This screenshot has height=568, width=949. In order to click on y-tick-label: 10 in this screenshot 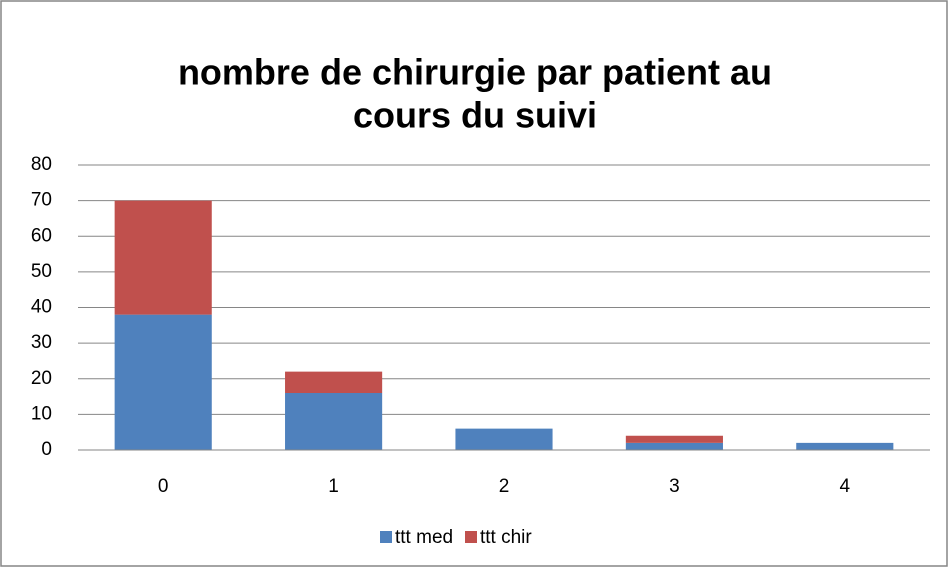, I will do `click(41, 413)`.